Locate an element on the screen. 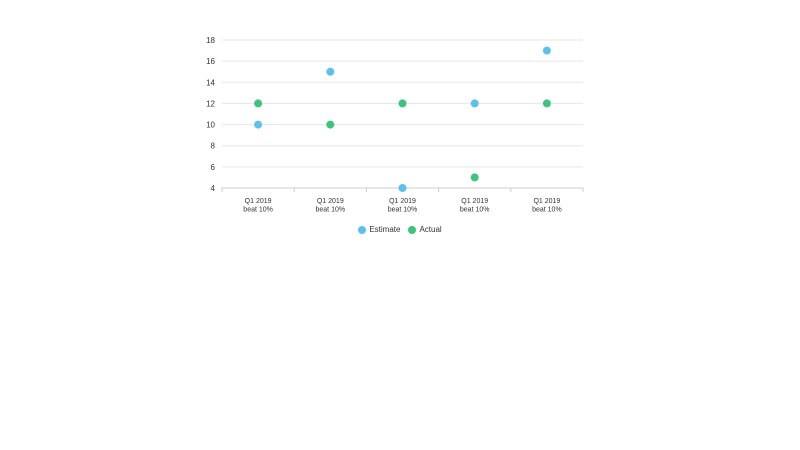 The width and height of the screenshot is (800, 450). legend-item-actual: Actual is located at coordinates (425, 229).